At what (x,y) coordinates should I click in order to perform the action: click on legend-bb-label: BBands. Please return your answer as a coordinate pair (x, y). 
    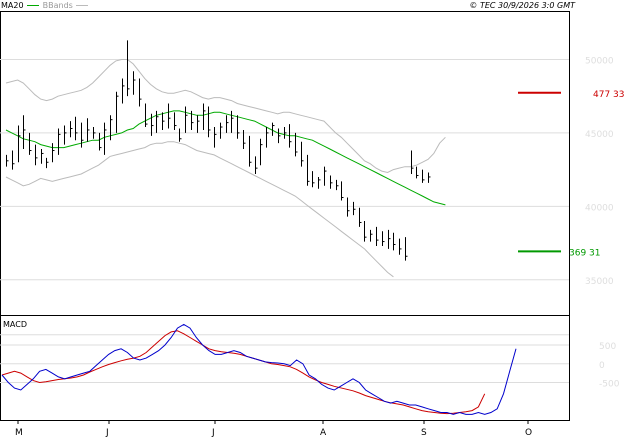
    Looking at the image, I should click on (57, 5).